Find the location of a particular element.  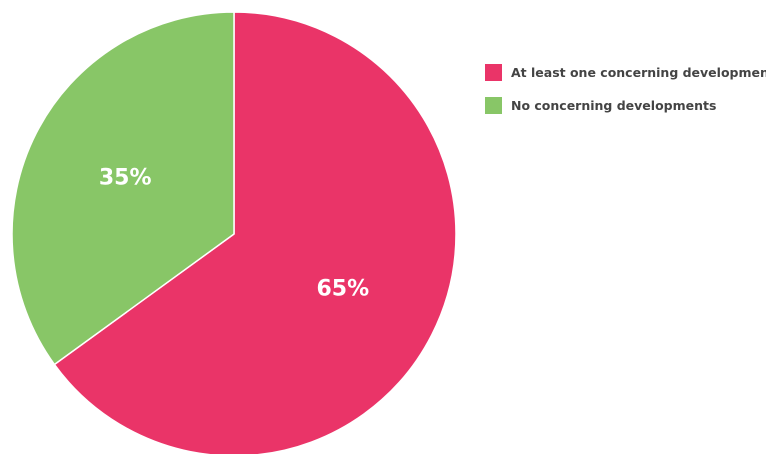

pie-value-label-concerning: 65% is located at coordinates (342, 288).